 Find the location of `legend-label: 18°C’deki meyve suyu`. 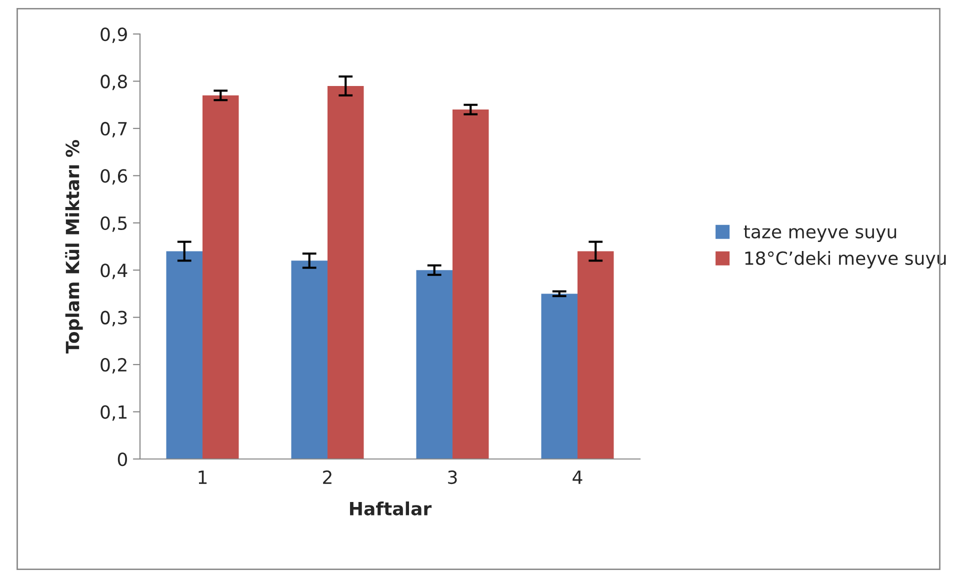

legend-label: 18°C’deki meyve suyu is located at coordinates (845, 259).